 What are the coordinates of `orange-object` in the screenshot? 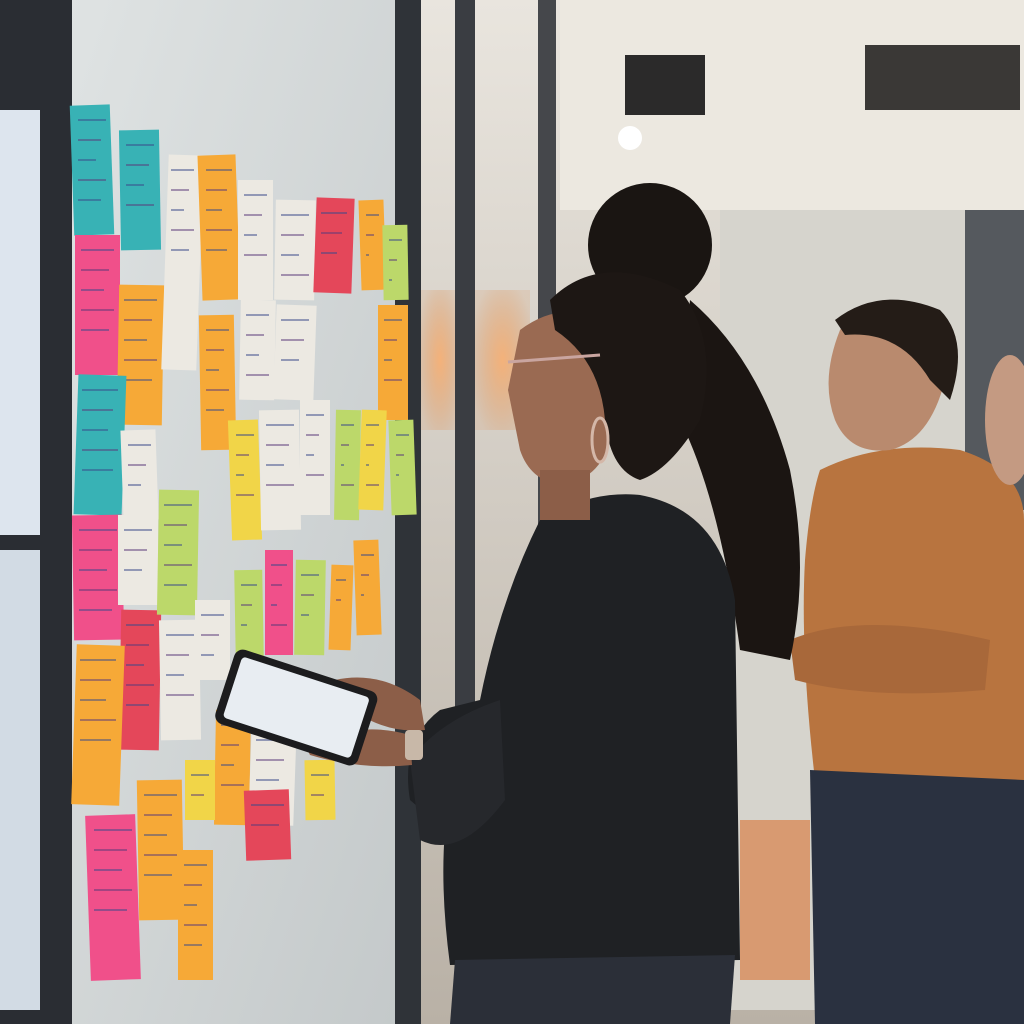 It's located at (775, 900).